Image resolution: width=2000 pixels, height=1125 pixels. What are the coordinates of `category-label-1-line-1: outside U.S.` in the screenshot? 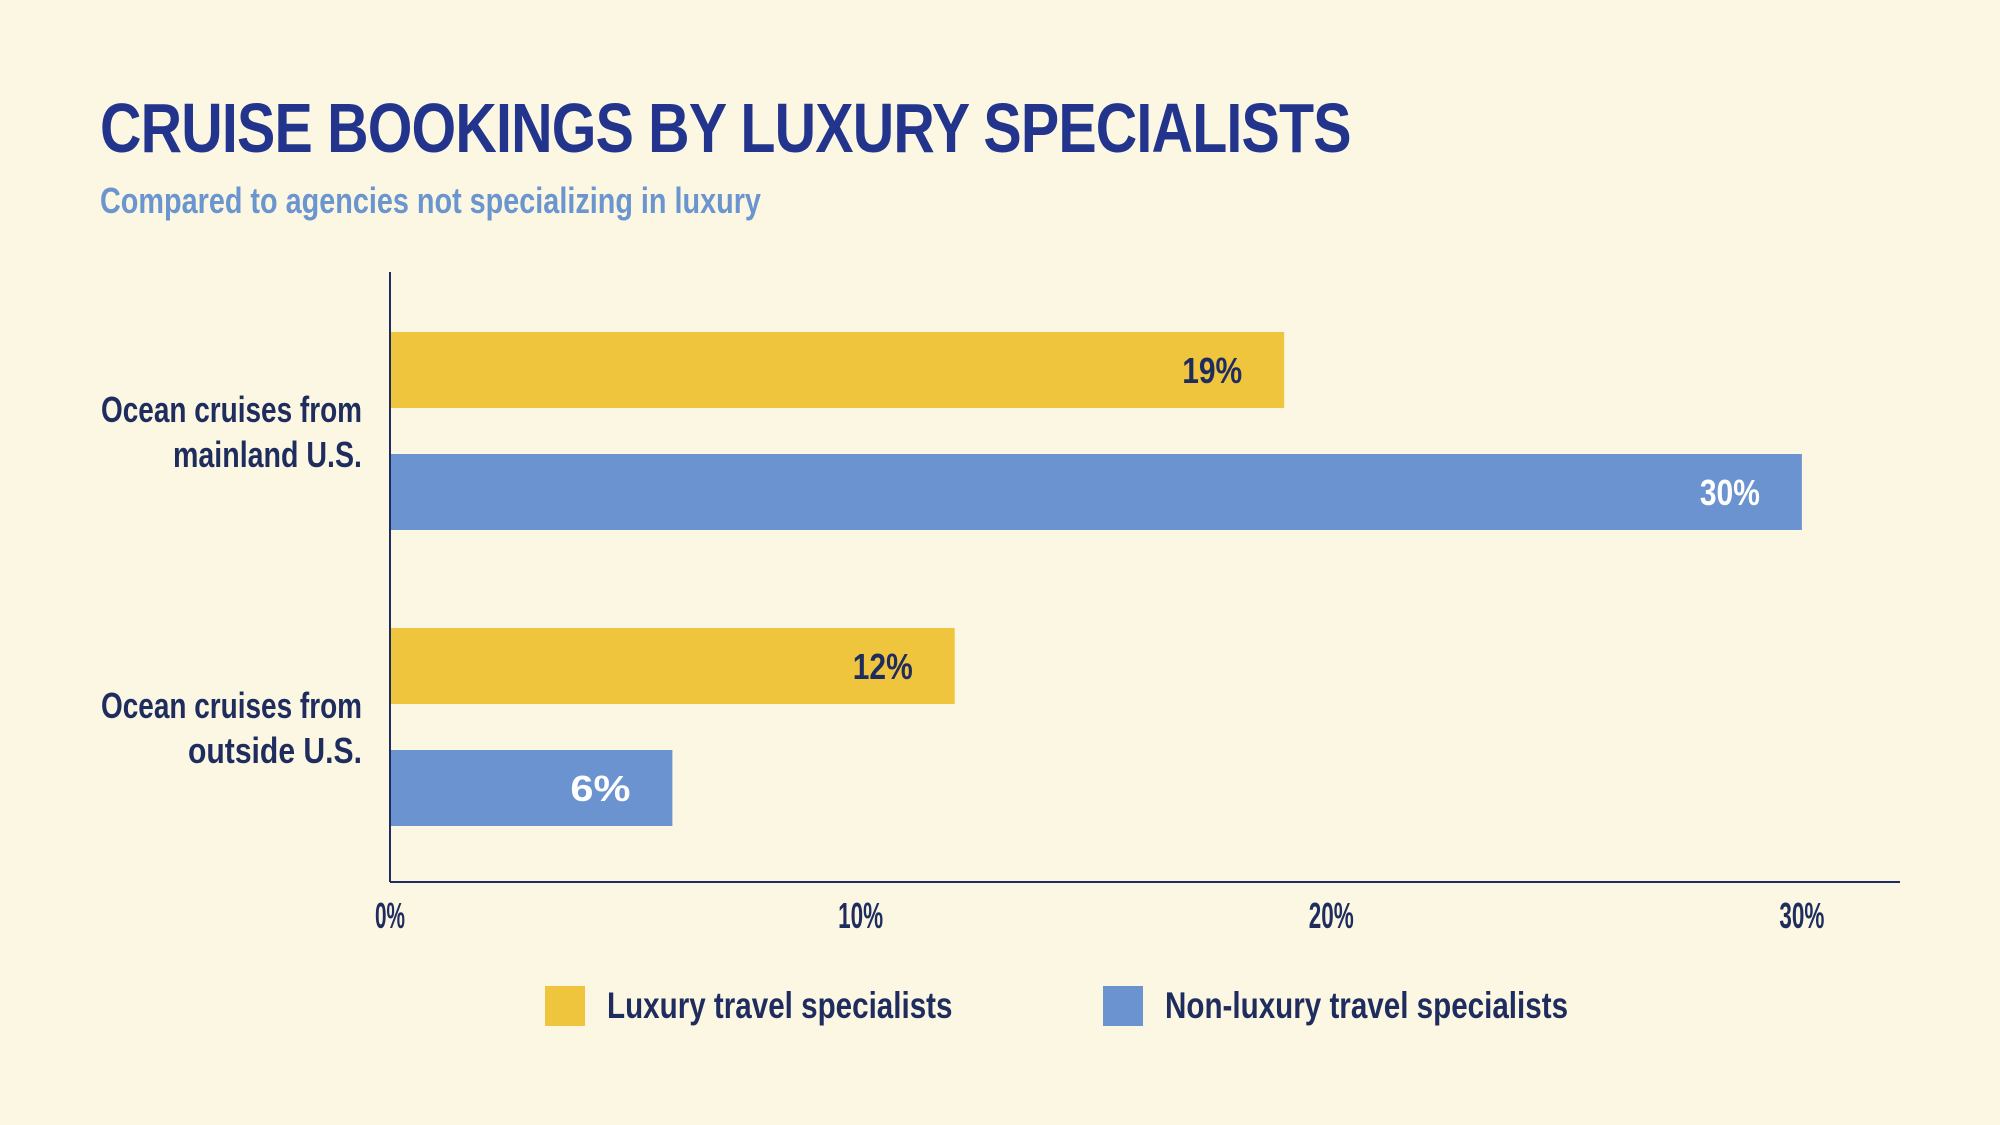 It's located at (275, 750).